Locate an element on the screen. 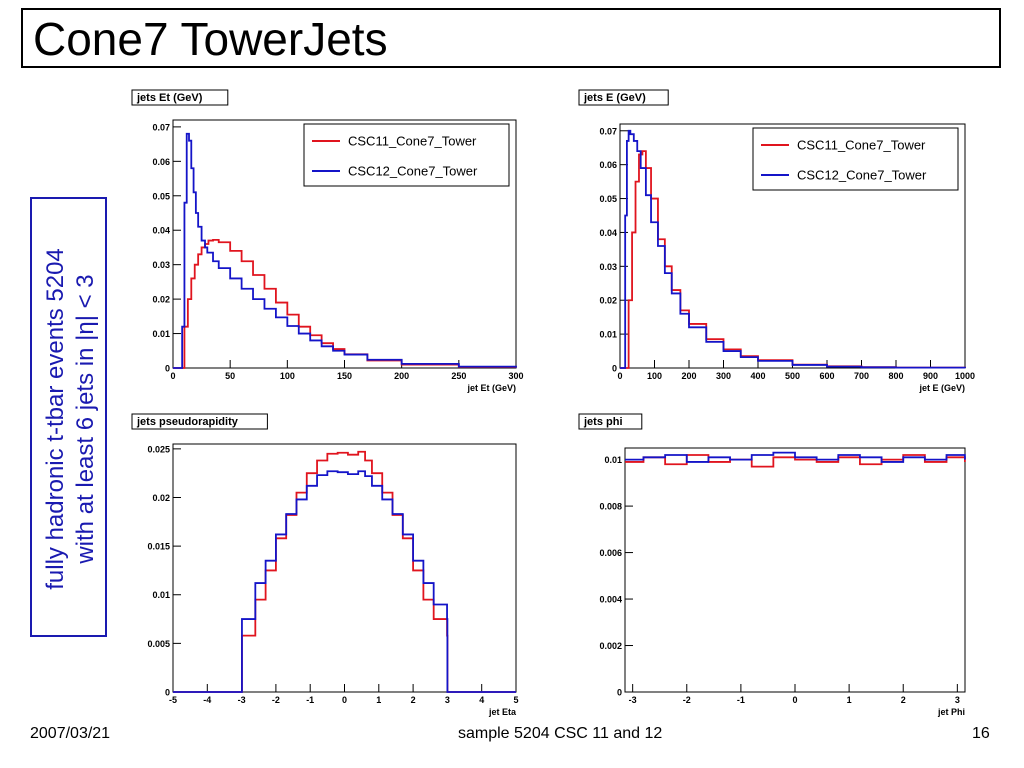 This screenshot has width=1024, height=768. y-tick-label: 0.015 is located at coordinates (158, 547).